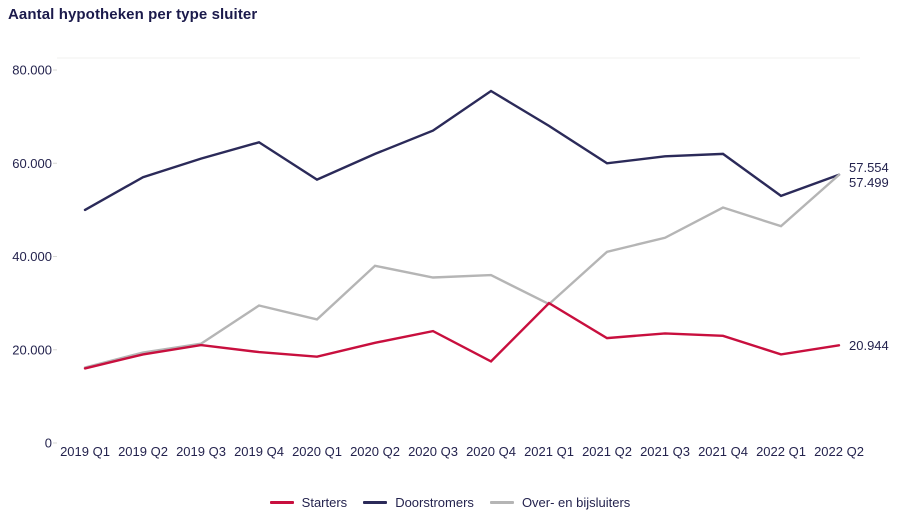  I want to click on x-axis-label: 2019 Q4, so click(259, 451).